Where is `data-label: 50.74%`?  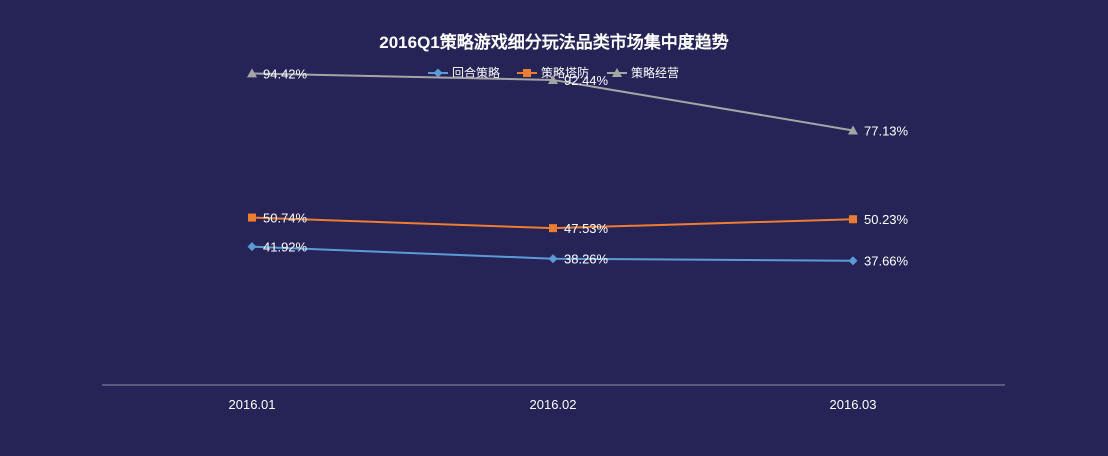 data-label: 50.74% is located at coordinates (285, 218).